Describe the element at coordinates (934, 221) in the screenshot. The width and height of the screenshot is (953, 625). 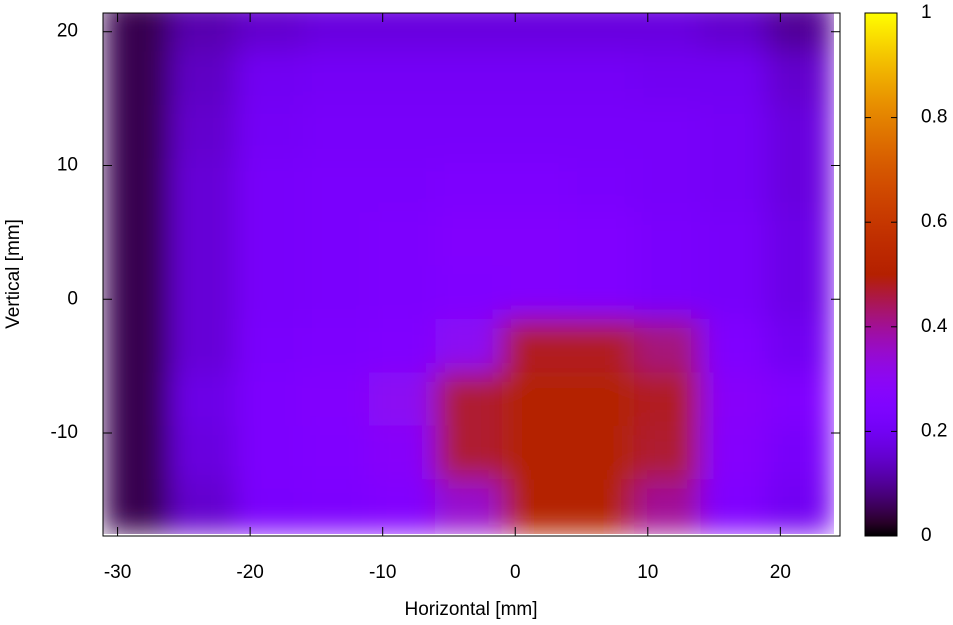
I see `colorbar-tick-label: 0.6` at that location.